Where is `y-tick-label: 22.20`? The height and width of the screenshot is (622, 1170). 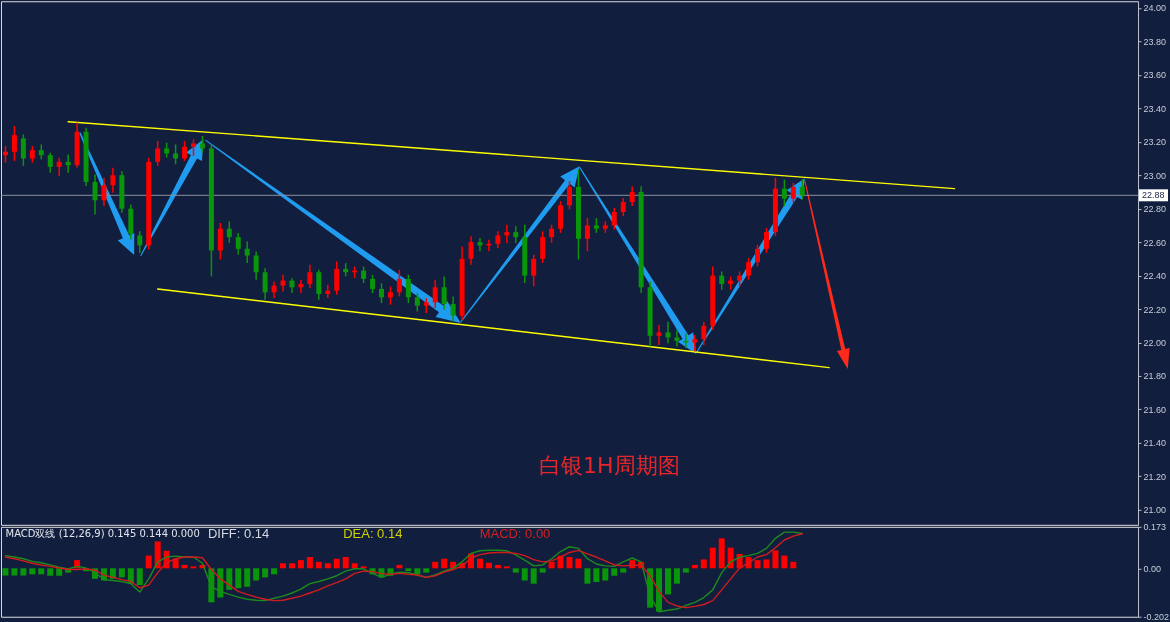 y-tick-label: 22.20 is located at coordinates (1155, 309).